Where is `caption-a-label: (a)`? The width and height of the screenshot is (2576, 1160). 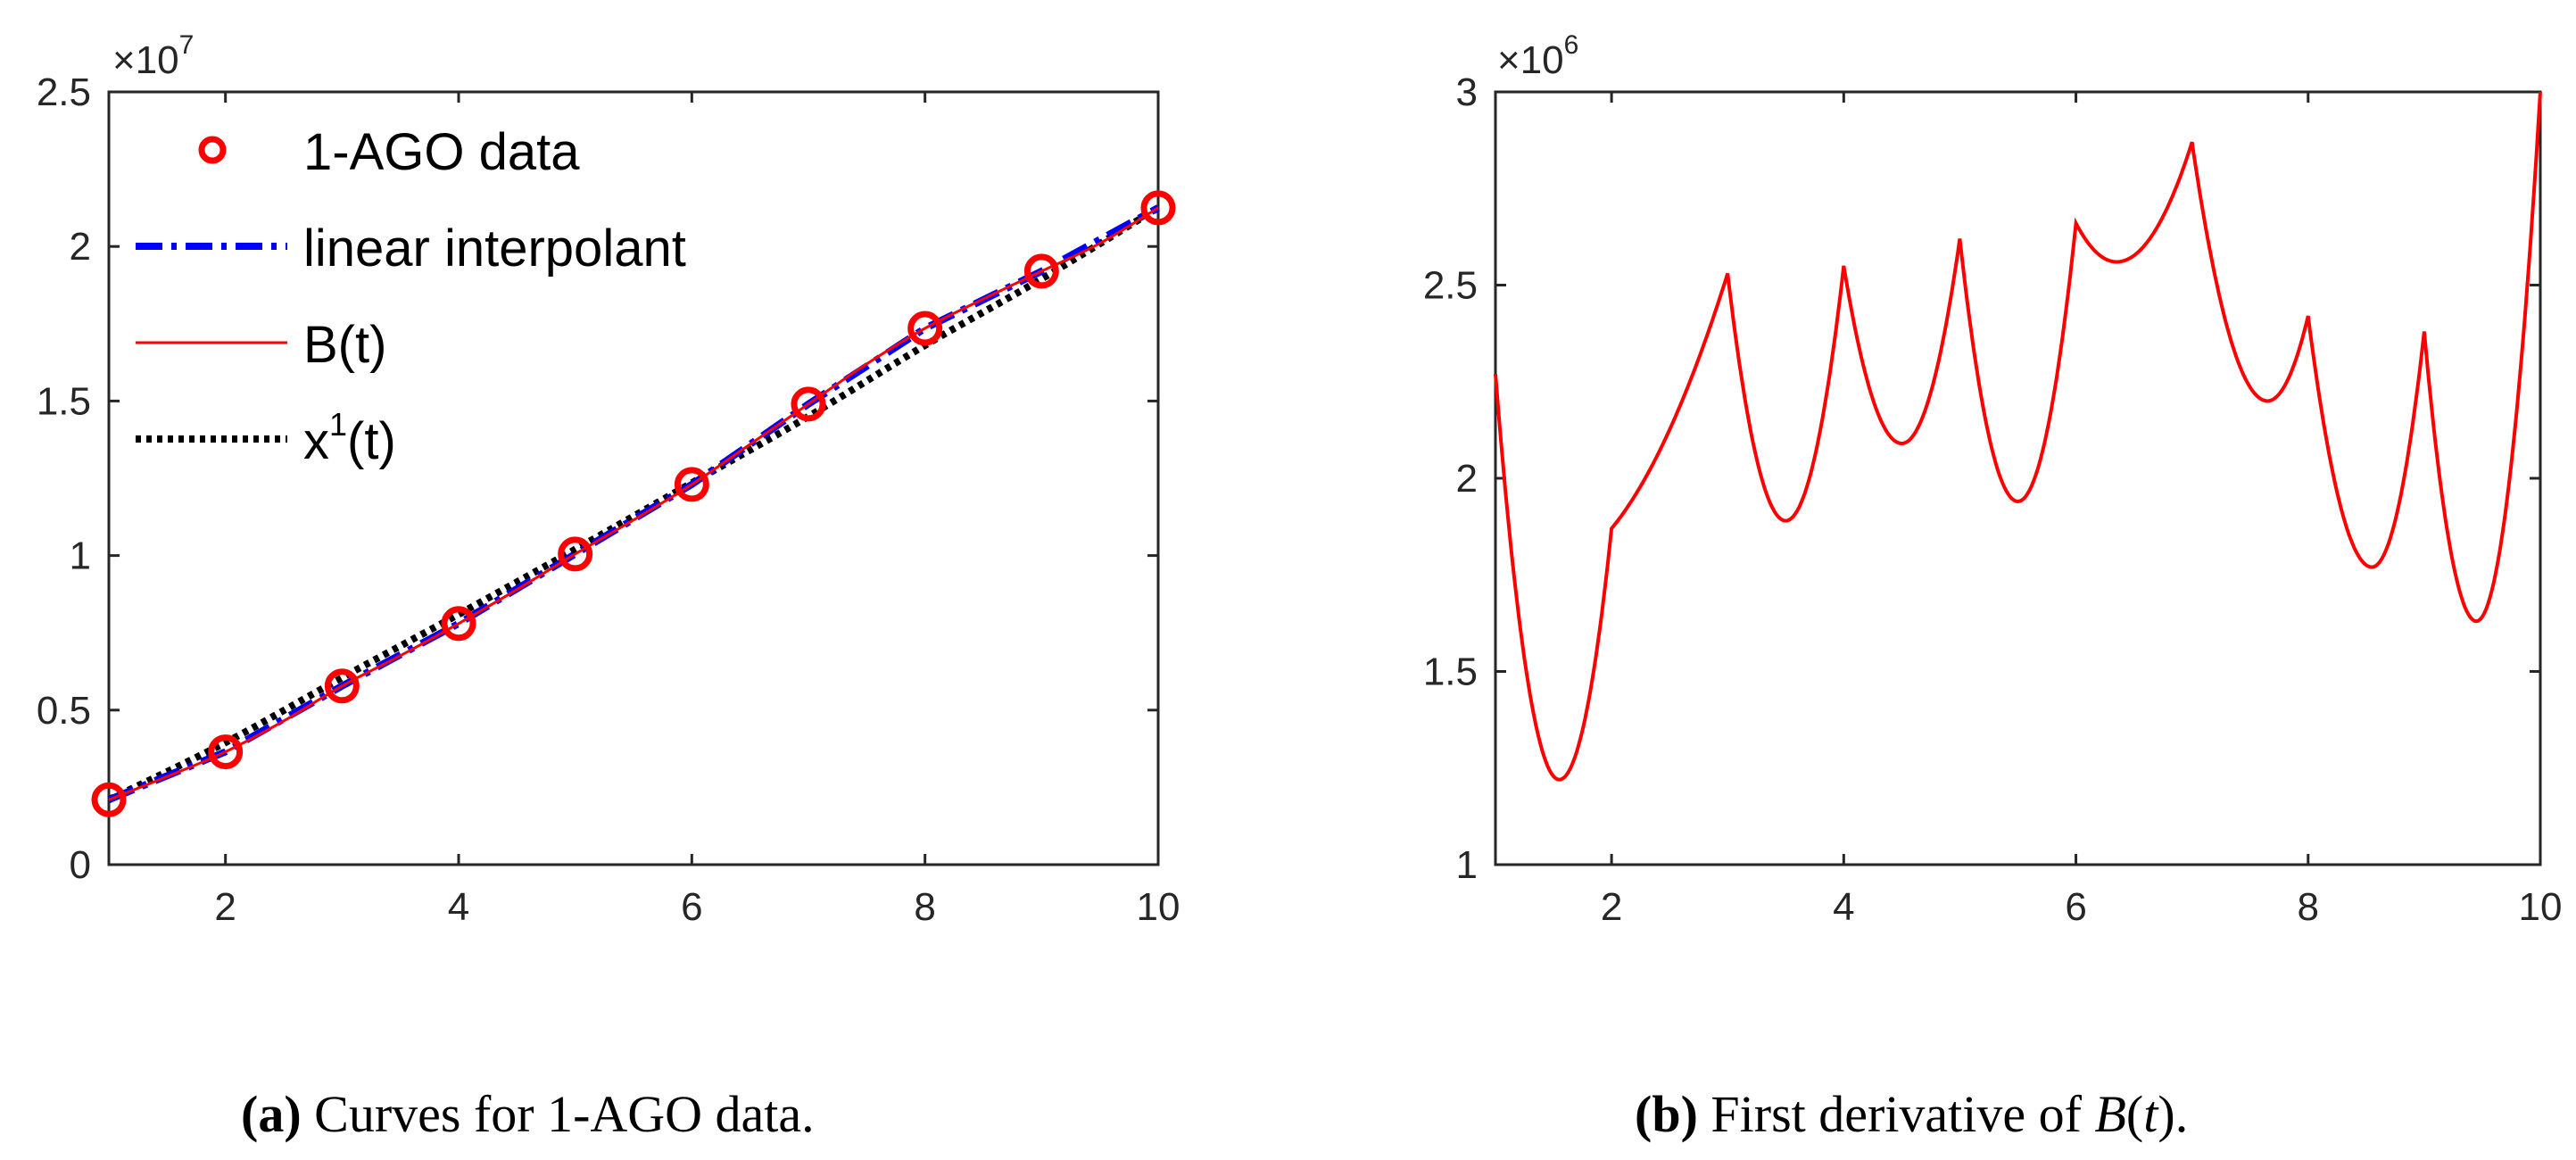
caption-a-label: (a) is located at coordinates (271, 1114).